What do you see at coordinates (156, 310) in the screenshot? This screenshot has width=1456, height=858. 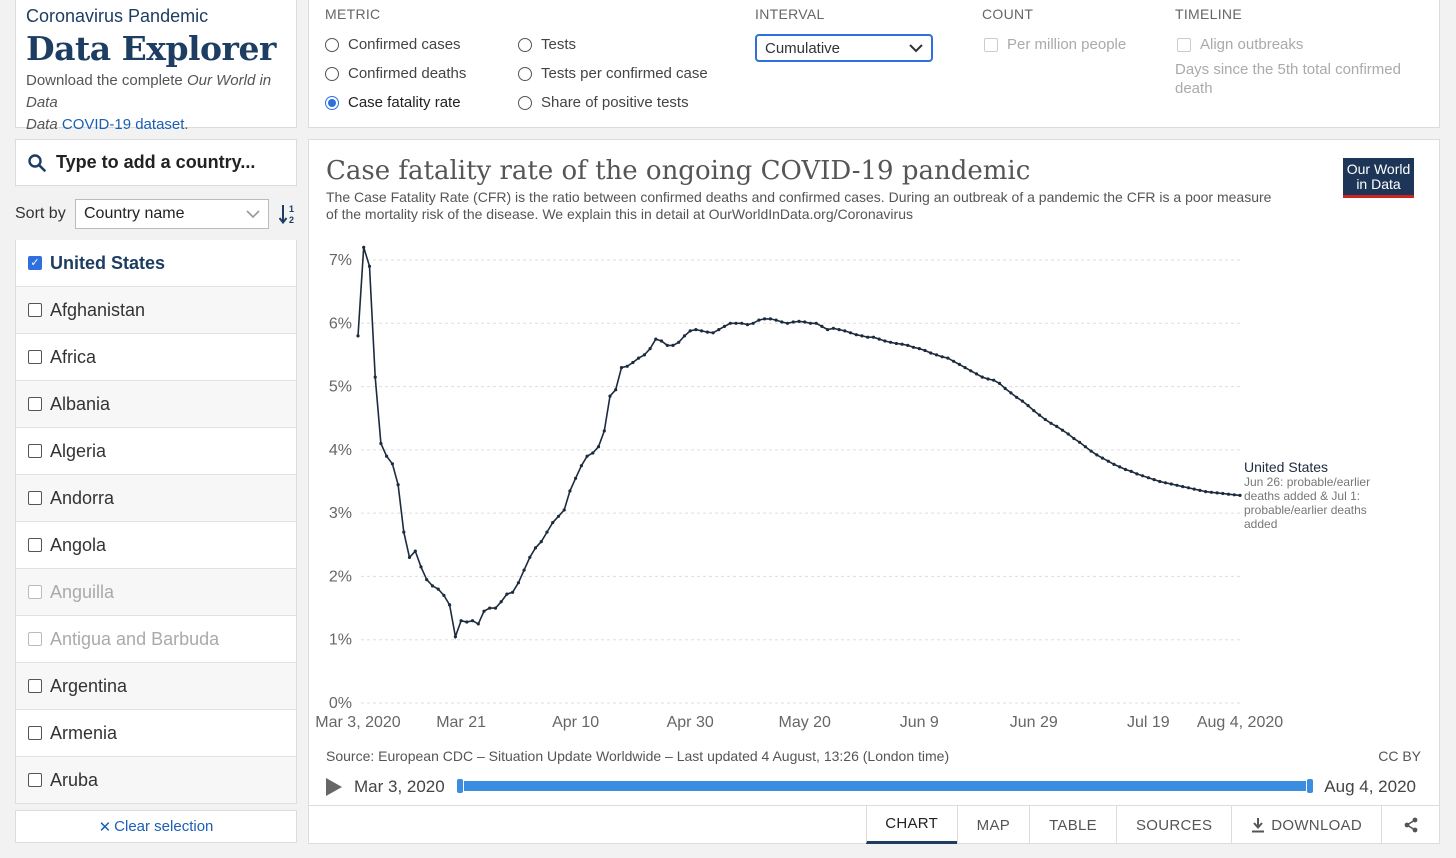 I see `country-item: Afghanistan` at bounding box center [156, 310].